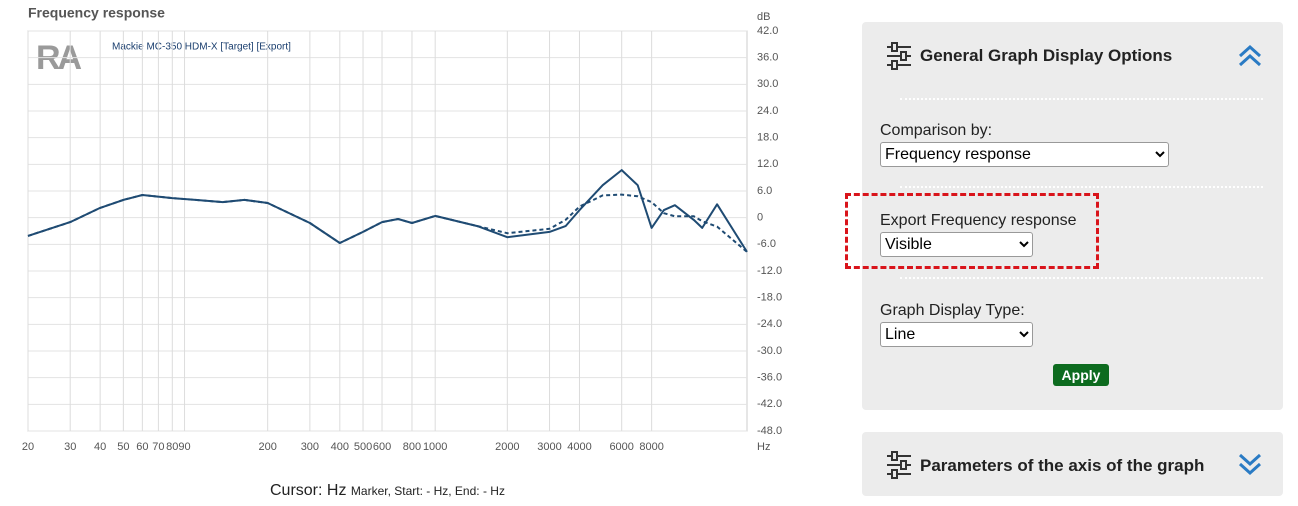 Image resolution: width=1298 pixels, height=506 pixels. What do you see at coordinates (1081, 375) in the screenshot?
I see `apply-button: Apply` at bounding box center [1081, 375].